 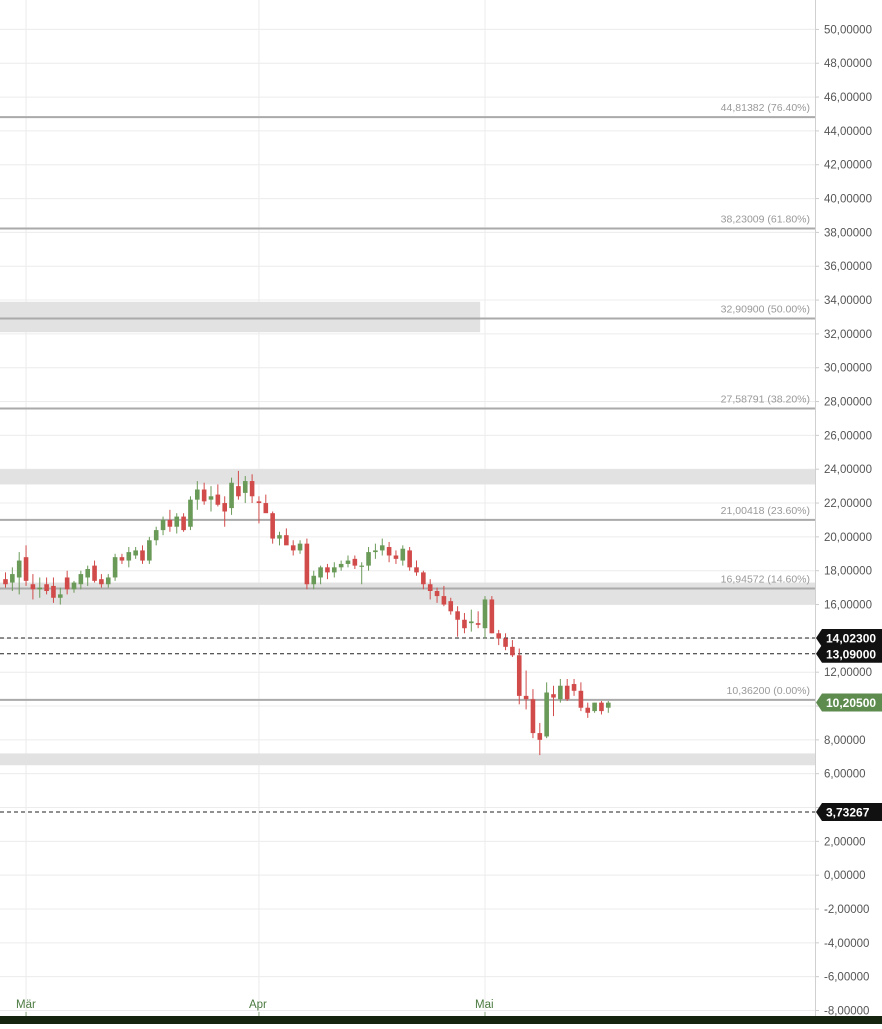 I want to click on y-tick-label: 30,00000, so click(x=848, y=369).